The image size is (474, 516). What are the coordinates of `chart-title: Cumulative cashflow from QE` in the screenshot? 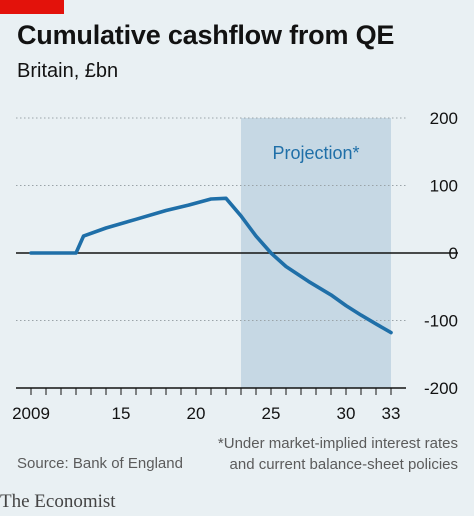 It's located at (206, 35).